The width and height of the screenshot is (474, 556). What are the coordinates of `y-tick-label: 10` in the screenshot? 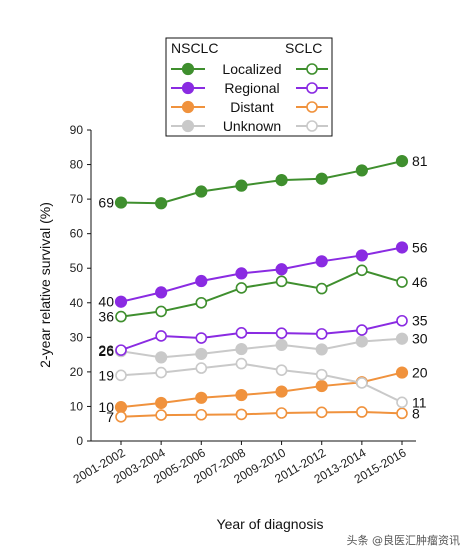 It's located at (77, 406).